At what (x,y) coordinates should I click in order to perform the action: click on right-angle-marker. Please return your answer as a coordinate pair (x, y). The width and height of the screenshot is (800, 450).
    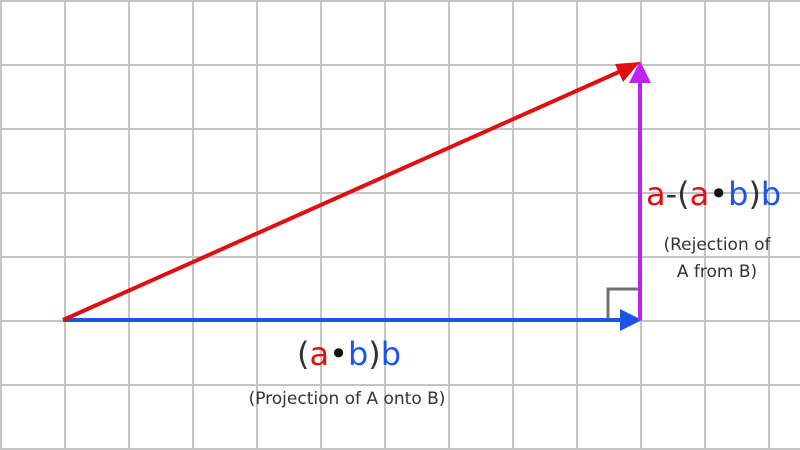
    Looking at the image, I should click on (623, 303).